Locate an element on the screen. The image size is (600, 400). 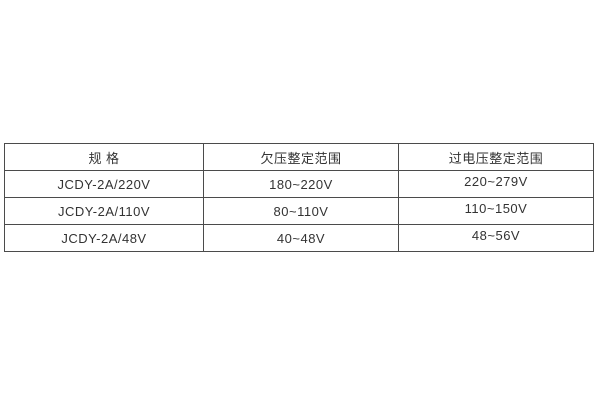
table-row: JCDY-2A/220V 180~220V 220~279V is located at coordinates (299, 184).